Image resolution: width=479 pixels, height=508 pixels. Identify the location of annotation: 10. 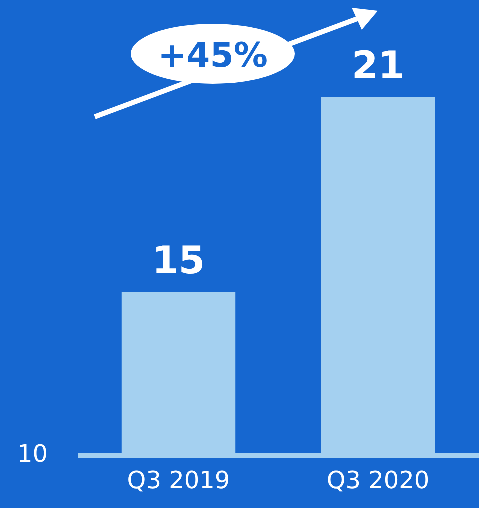
(32, 454).